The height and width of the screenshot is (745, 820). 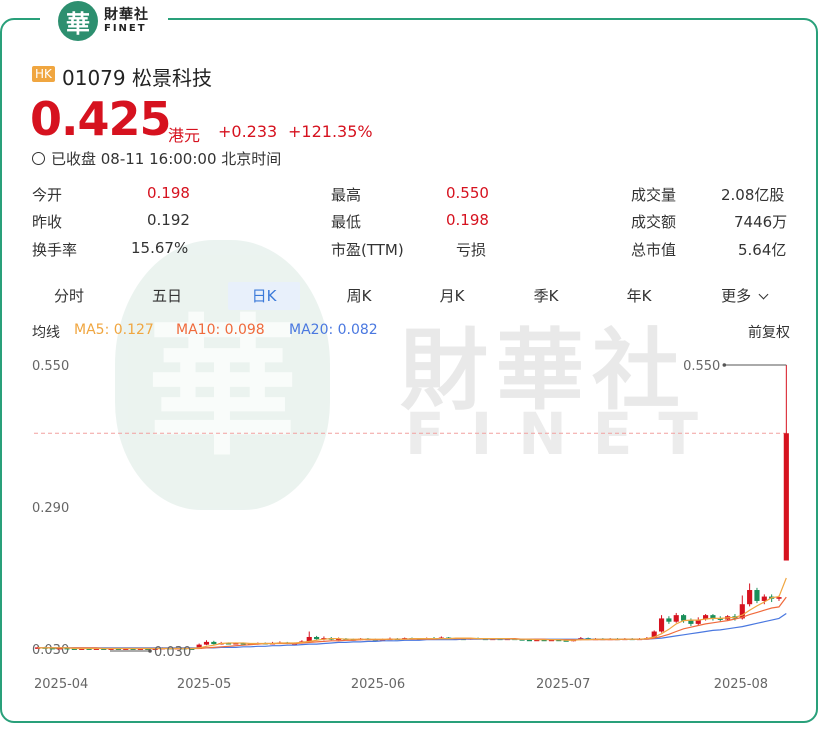 I want to click on x-tick-label: 2025-06, so click(x=378, y=684).